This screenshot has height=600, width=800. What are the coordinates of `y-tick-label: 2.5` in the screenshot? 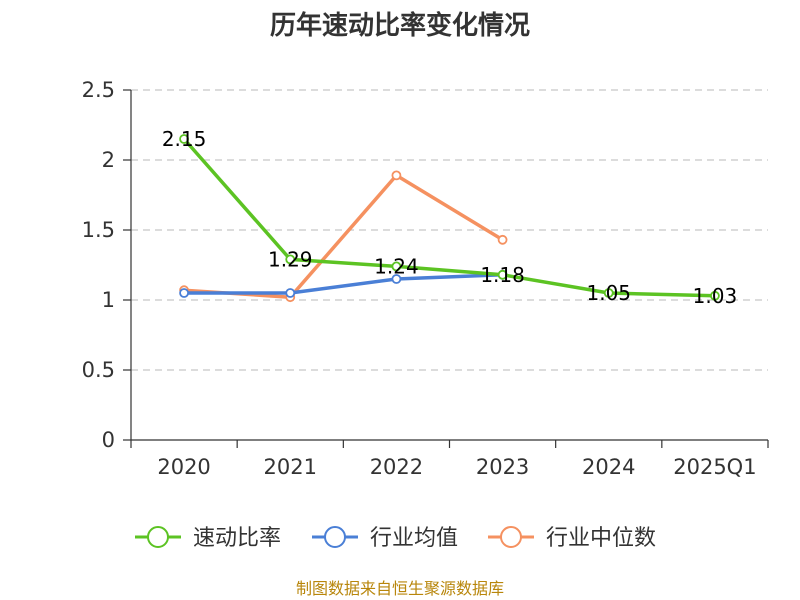 It's located at (98, 90).